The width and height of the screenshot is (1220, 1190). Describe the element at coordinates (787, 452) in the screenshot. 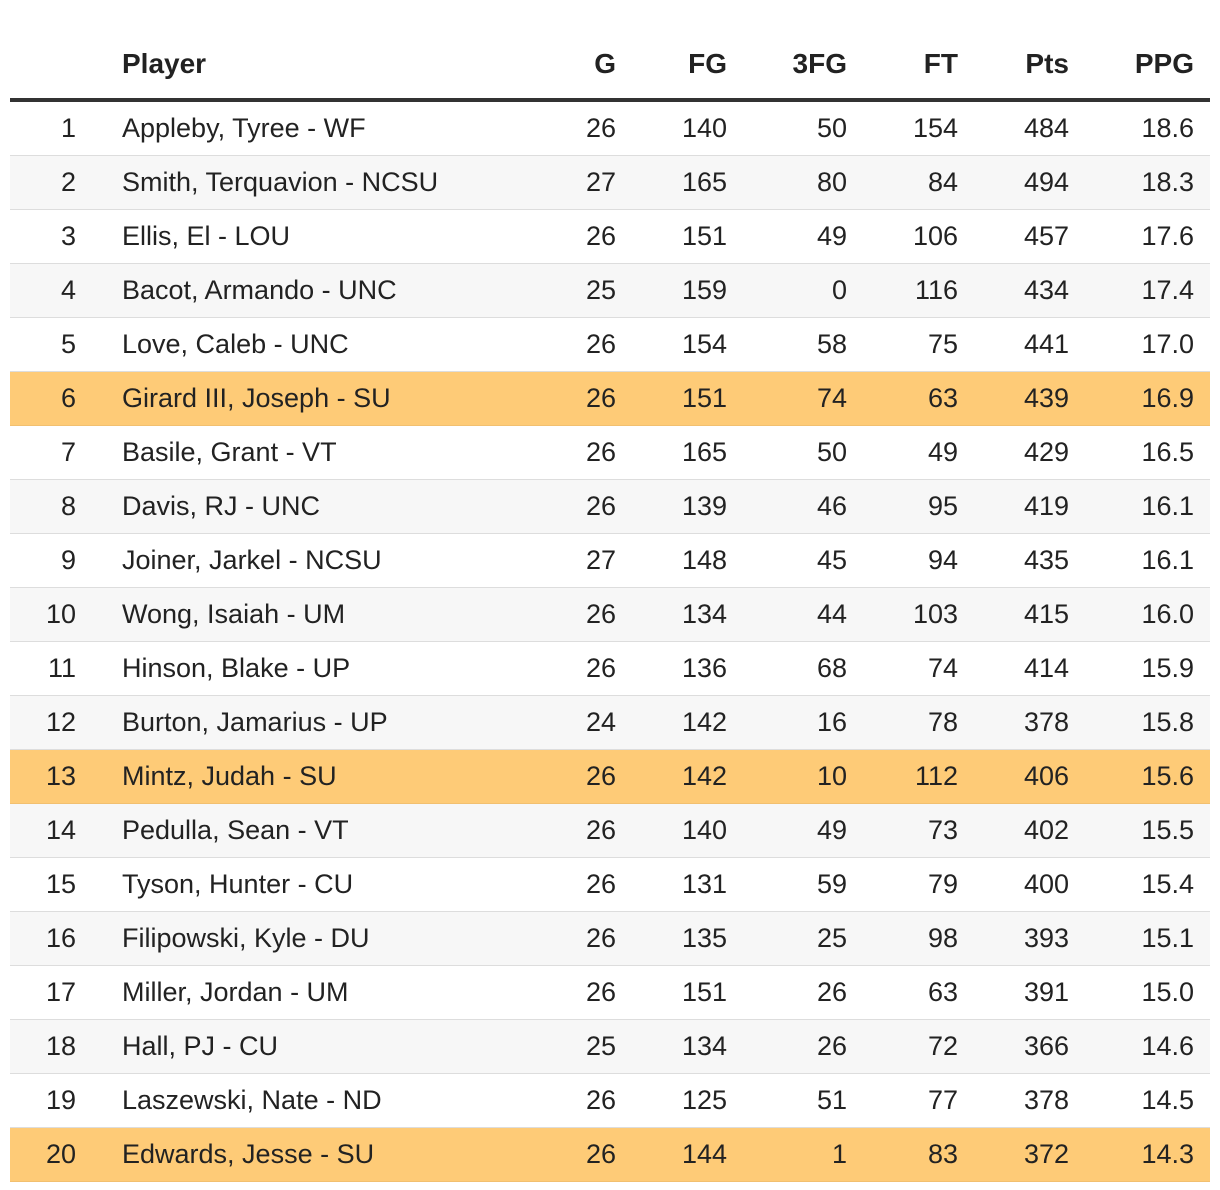

I see `cell-three-point-field-goals: 50` at that location.